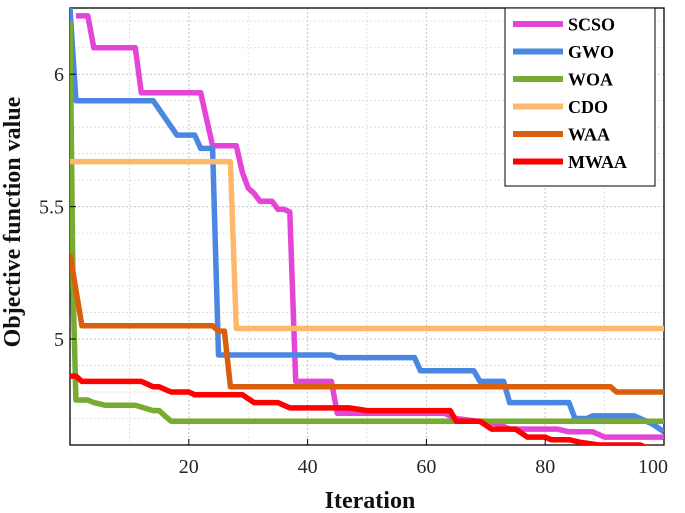 The image size is (685, 513). What do you see at coordinates (59, 340) in the screenshot?
I see `y-tick-label: 5` at bounding box center [59, 340].